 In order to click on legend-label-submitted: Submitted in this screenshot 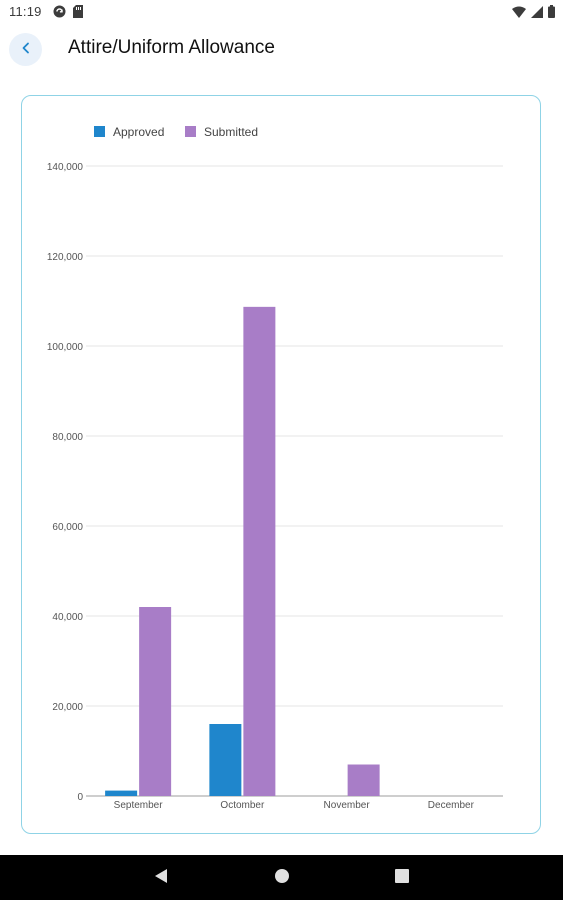, I will do `click(231, 132)`.